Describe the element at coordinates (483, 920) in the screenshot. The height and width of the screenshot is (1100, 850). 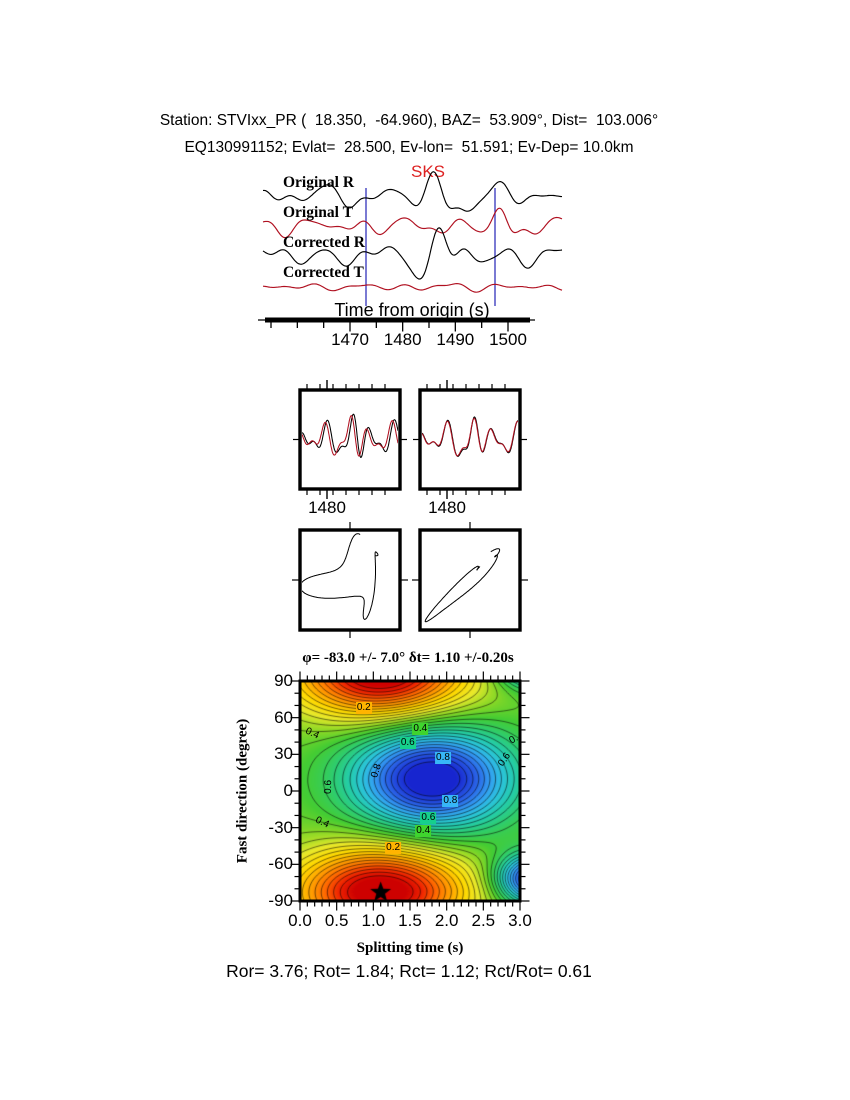
I see `map-xtick-label: 2.5` at that location.